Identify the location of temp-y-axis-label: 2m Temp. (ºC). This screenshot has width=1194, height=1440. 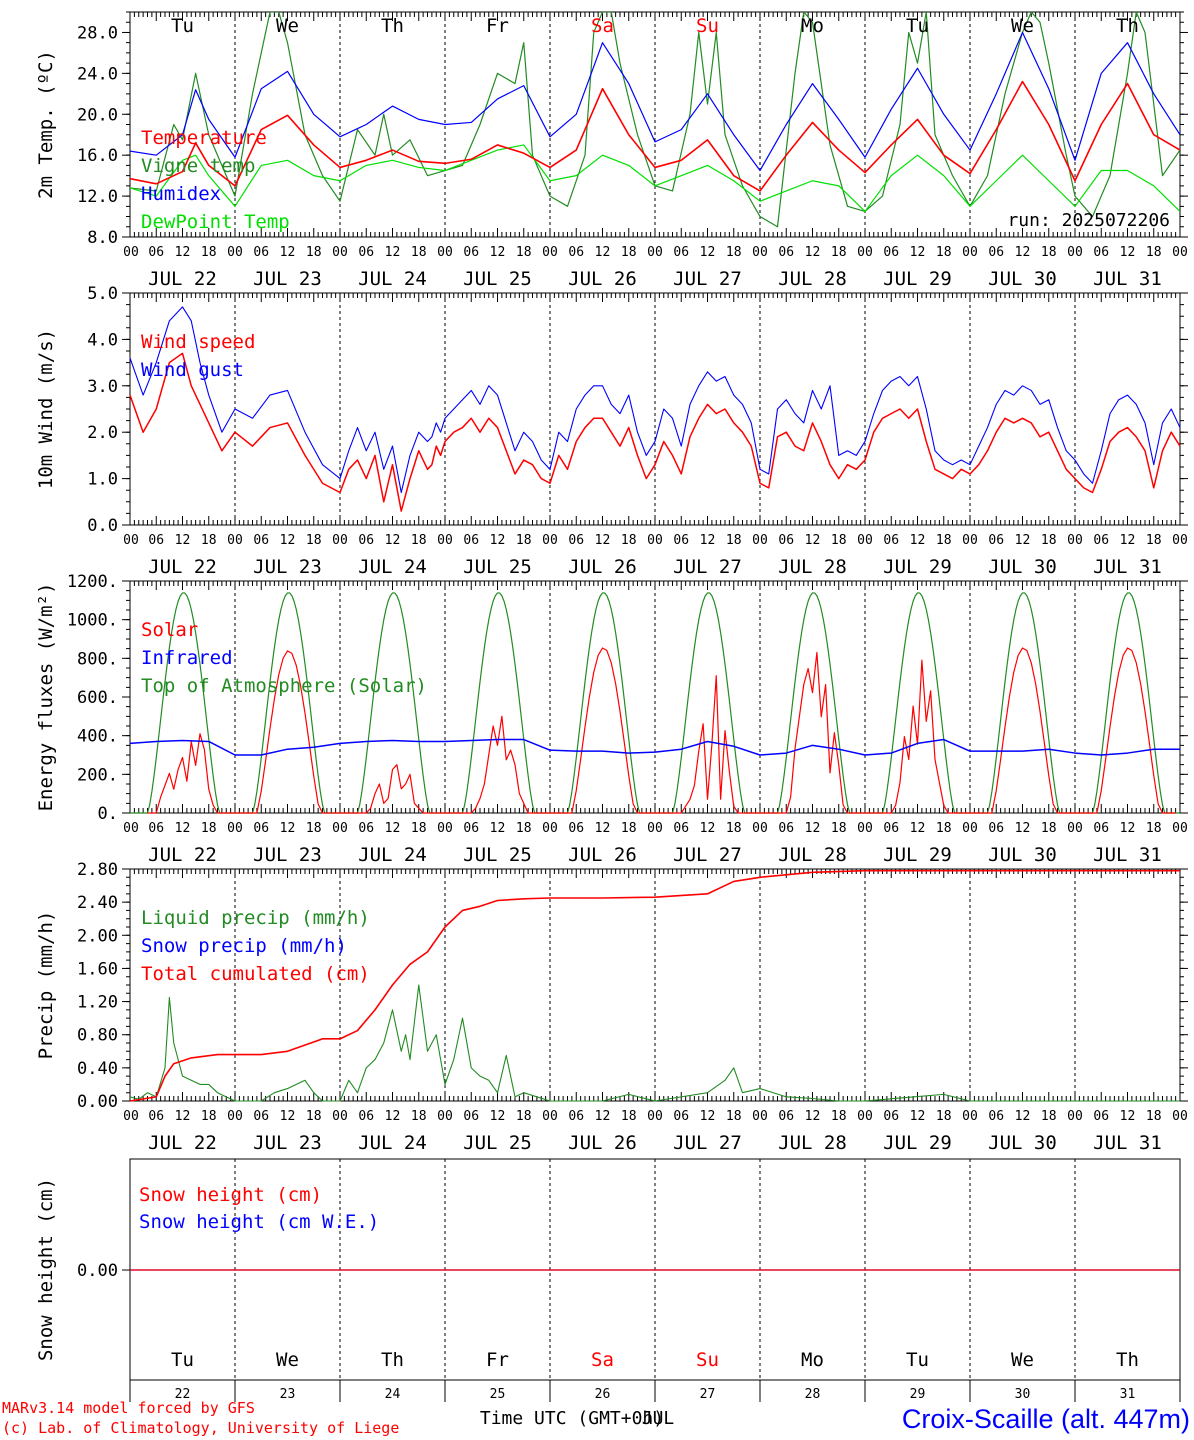
(46, 124).